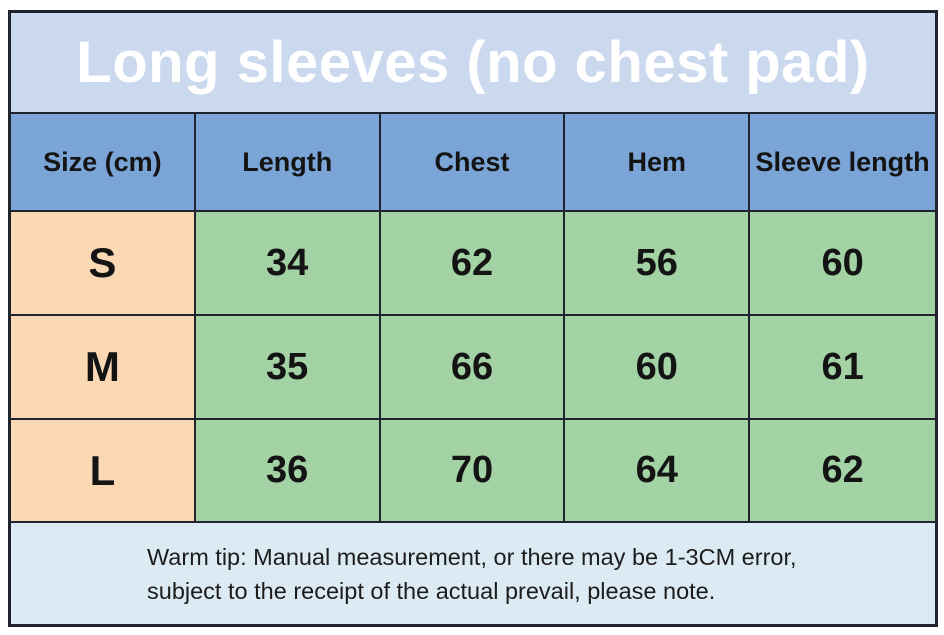 This screenshot has height=635, width=944. I want to click on row-s-sleeve-length: 60, so click(842, 264).